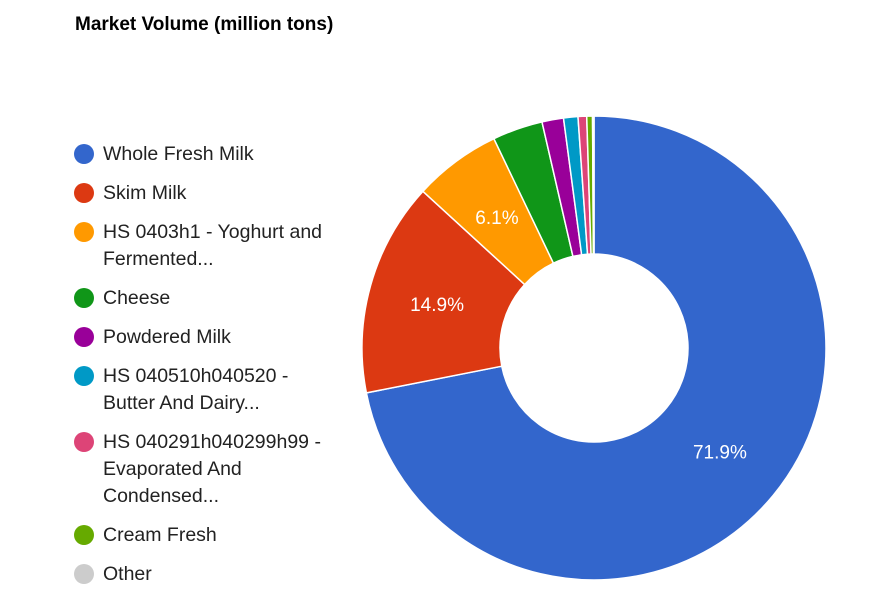  I want to click on legend-item: Cream Fresh, so click(219, 535).